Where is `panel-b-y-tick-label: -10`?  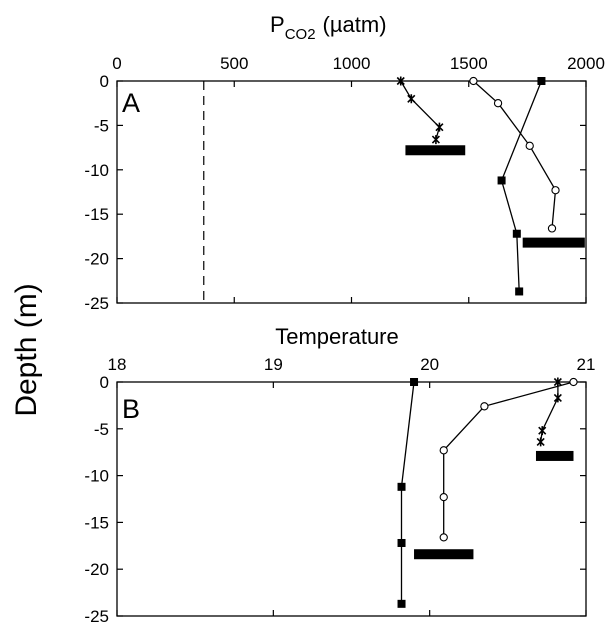 panel-b-y-tick-label: -10 is located at coordinates (96, 476).